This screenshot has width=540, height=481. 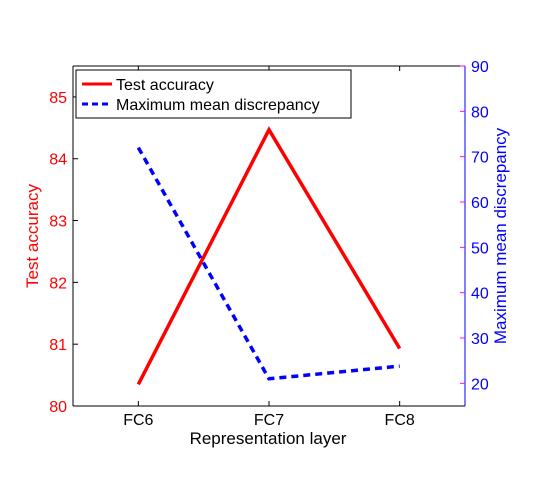 I want to click on legend-box, so click(x=213, y=94).